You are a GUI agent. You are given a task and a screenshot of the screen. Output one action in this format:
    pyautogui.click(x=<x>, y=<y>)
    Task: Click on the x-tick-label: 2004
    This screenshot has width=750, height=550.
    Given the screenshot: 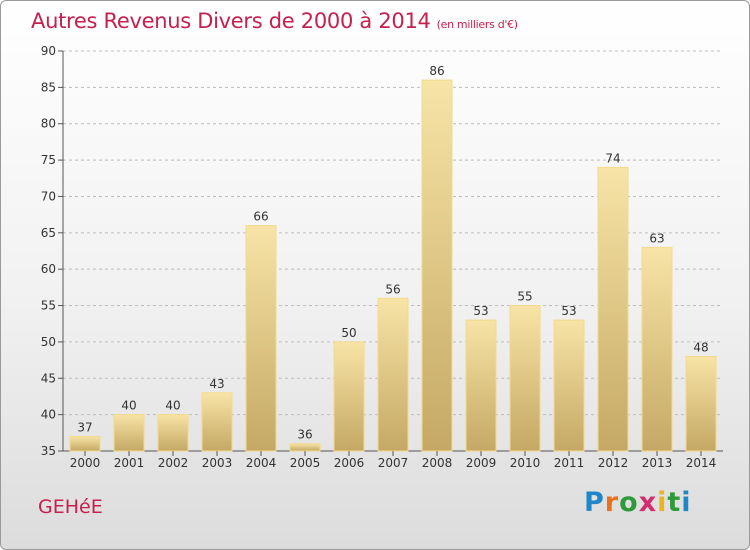 What is the action you would take?
    pyautogui.click(x=261, y=463)
    